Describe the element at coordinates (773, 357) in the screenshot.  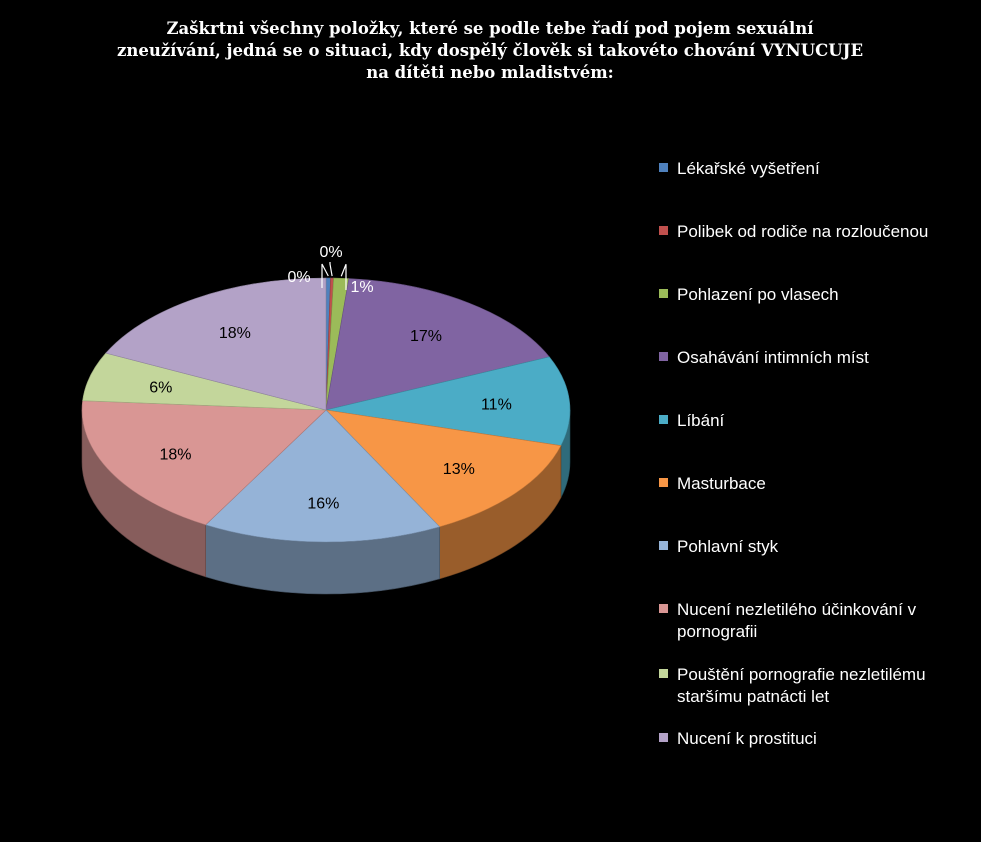
I see `legend-label: Osahávání intimních míst` at that location.